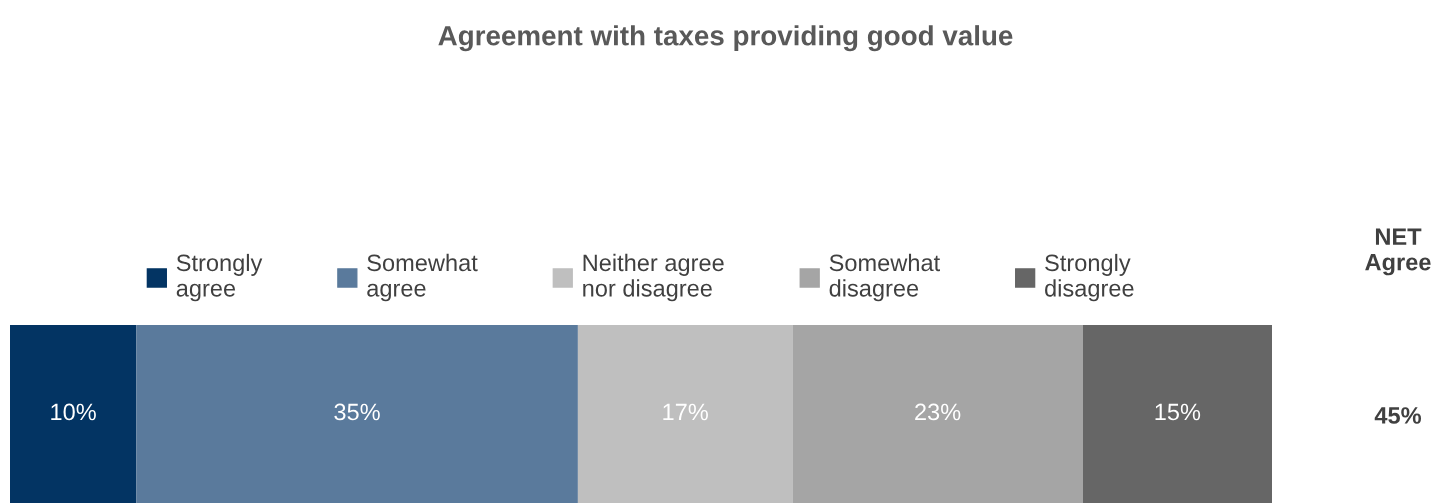  What do you see at coordinates (1398, 415) in the screenshot?
I see `text: 45%` at bounding box center [1398, 415].